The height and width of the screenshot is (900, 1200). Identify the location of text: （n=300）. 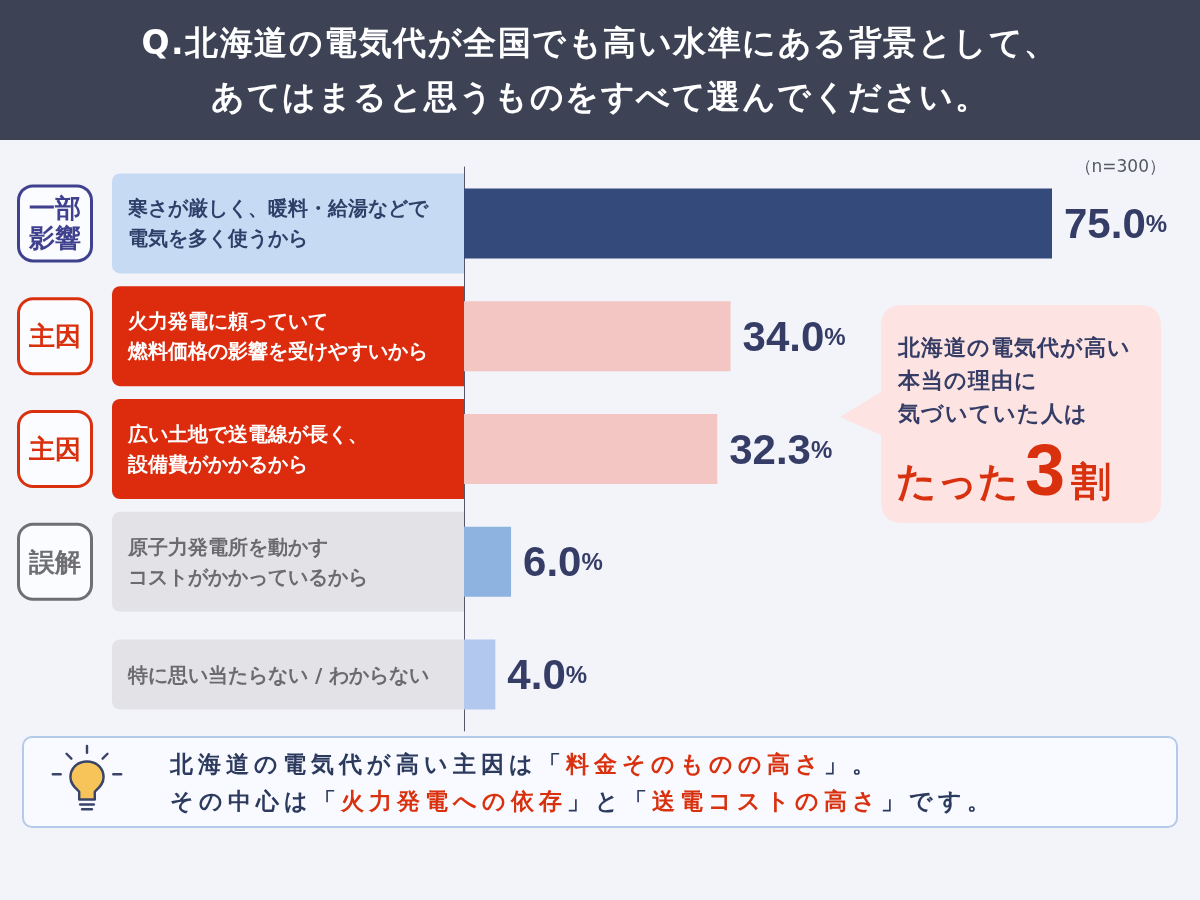
(1120, 166).